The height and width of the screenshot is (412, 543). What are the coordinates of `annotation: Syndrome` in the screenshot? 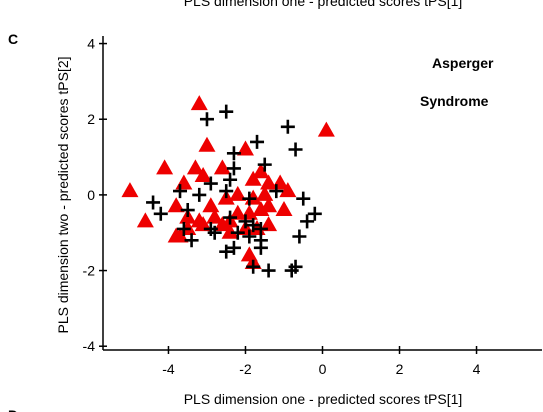 It's located at (454, 101).